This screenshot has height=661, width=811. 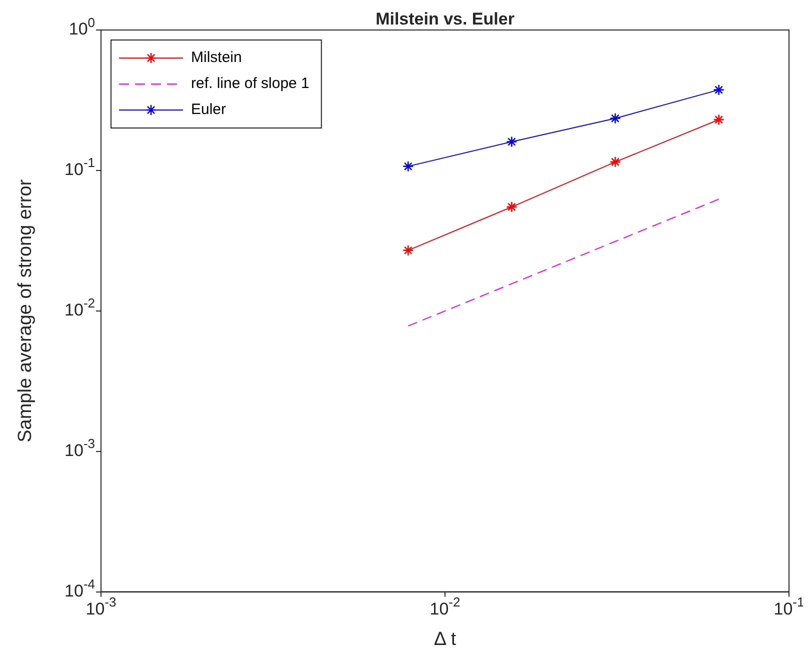 I want to click on y-axis-title: Sample average of strong error, so click(x=25, y=310).